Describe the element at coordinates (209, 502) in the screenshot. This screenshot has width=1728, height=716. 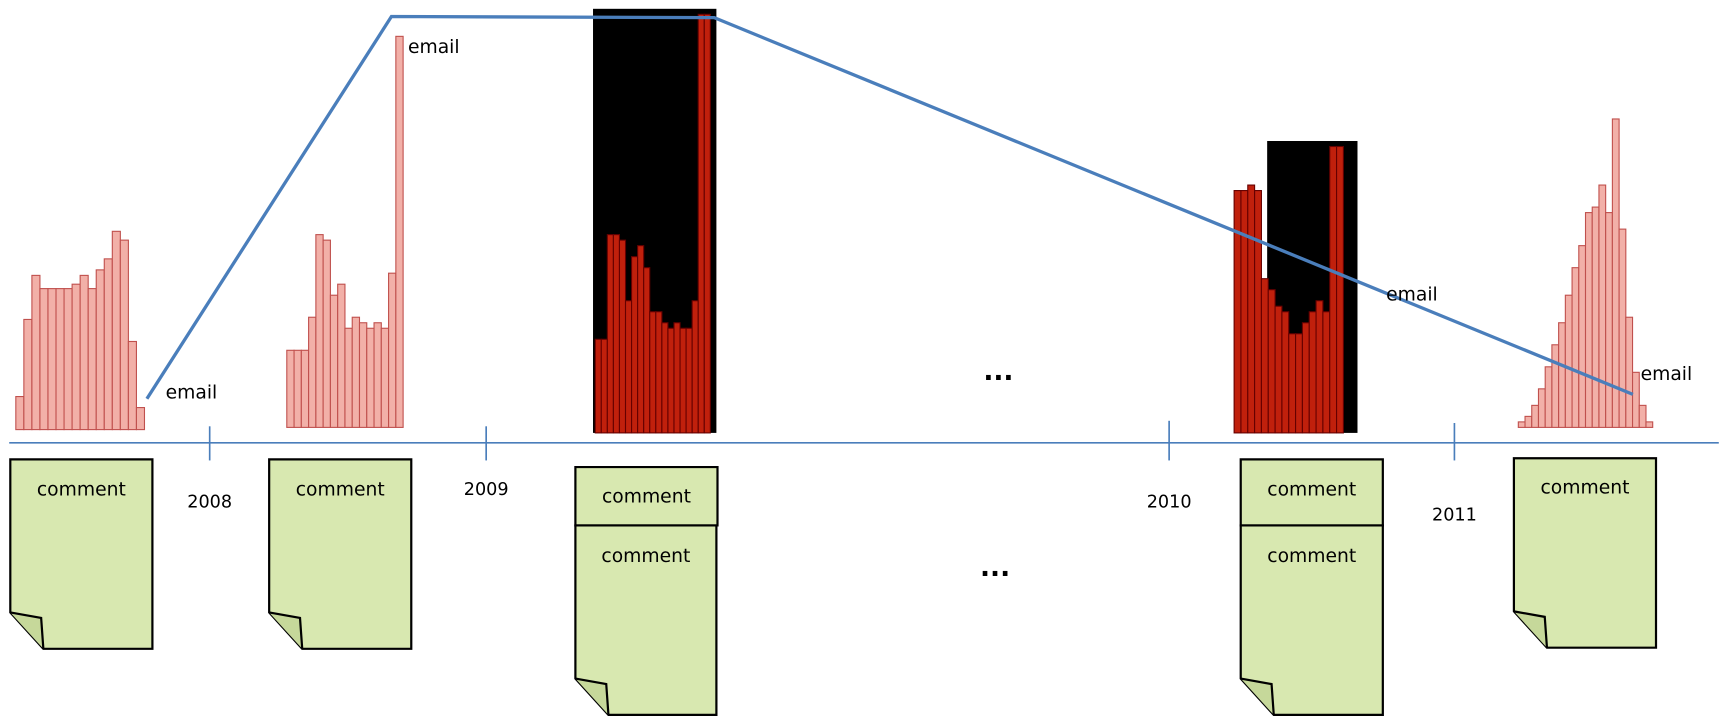
I see `year-label: 2008` at that location.